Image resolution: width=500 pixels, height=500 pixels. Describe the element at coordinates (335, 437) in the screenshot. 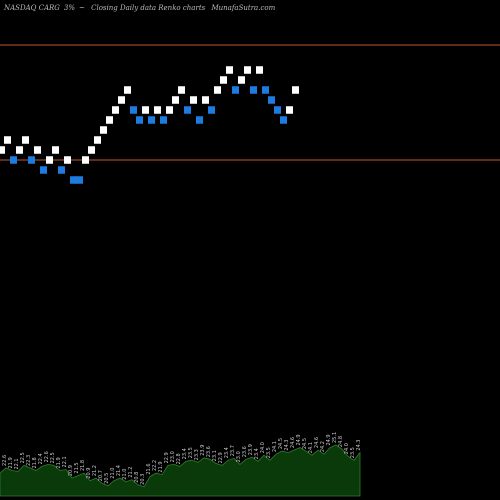

I see `volume-label: 25.1` at that location.